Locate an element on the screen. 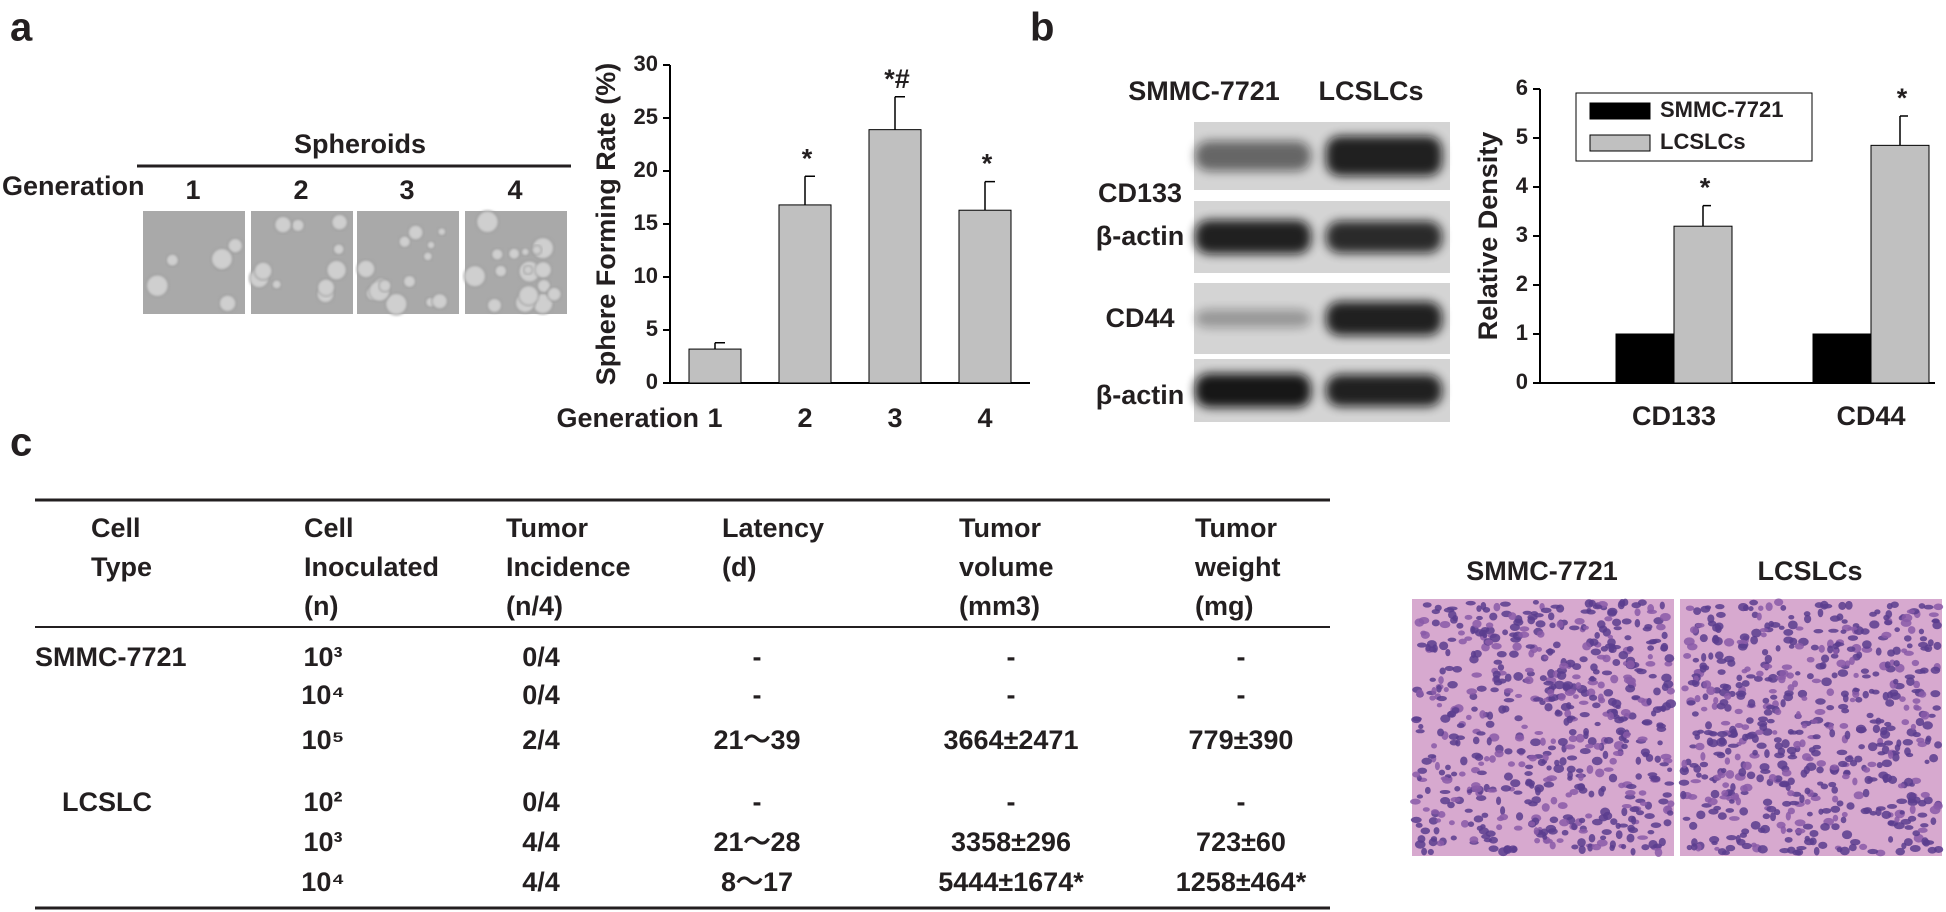 This screenshot has height=912, width=1946. table-header: Inoculated is located at coordinates (371, 567).